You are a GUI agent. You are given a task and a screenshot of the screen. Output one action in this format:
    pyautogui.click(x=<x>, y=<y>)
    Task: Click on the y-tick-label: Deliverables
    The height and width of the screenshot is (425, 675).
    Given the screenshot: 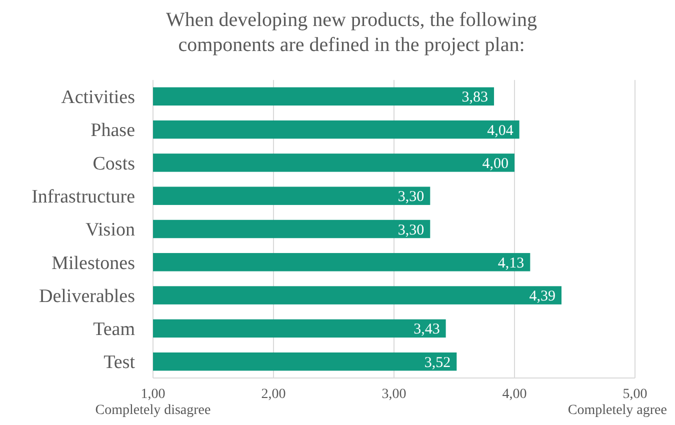 What is the action you would take?
    pyautogui.click(x=86, y=296)
    